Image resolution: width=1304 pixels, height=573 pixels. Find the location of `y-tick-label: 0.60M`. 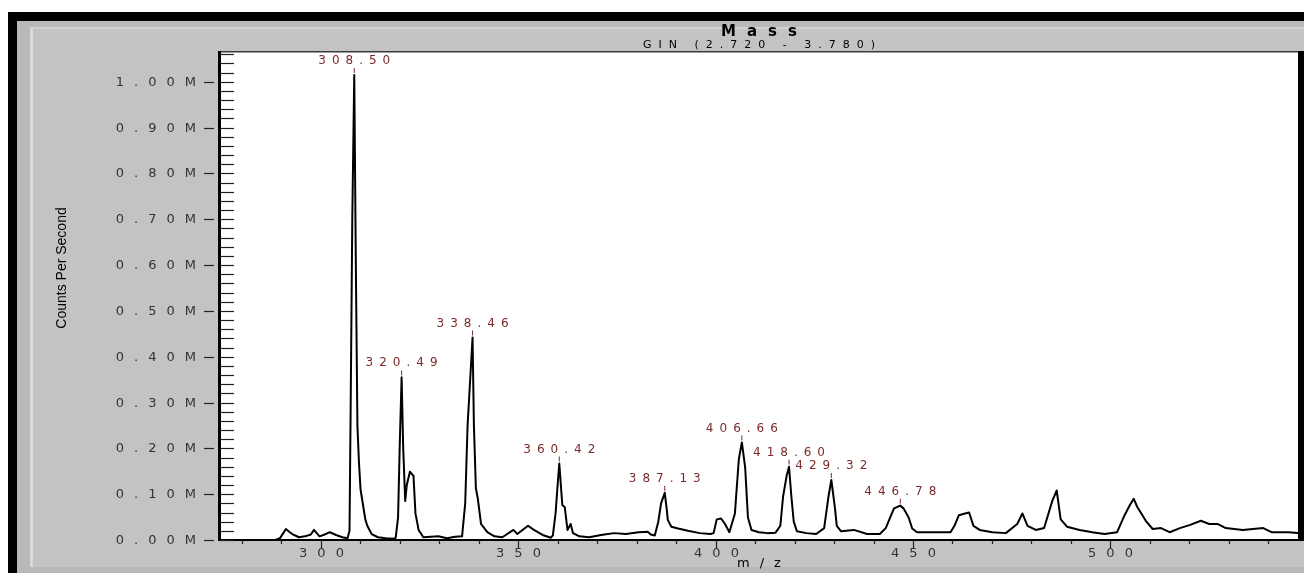

y-tick-label: 0.60M is located at coordinates (160, 264).